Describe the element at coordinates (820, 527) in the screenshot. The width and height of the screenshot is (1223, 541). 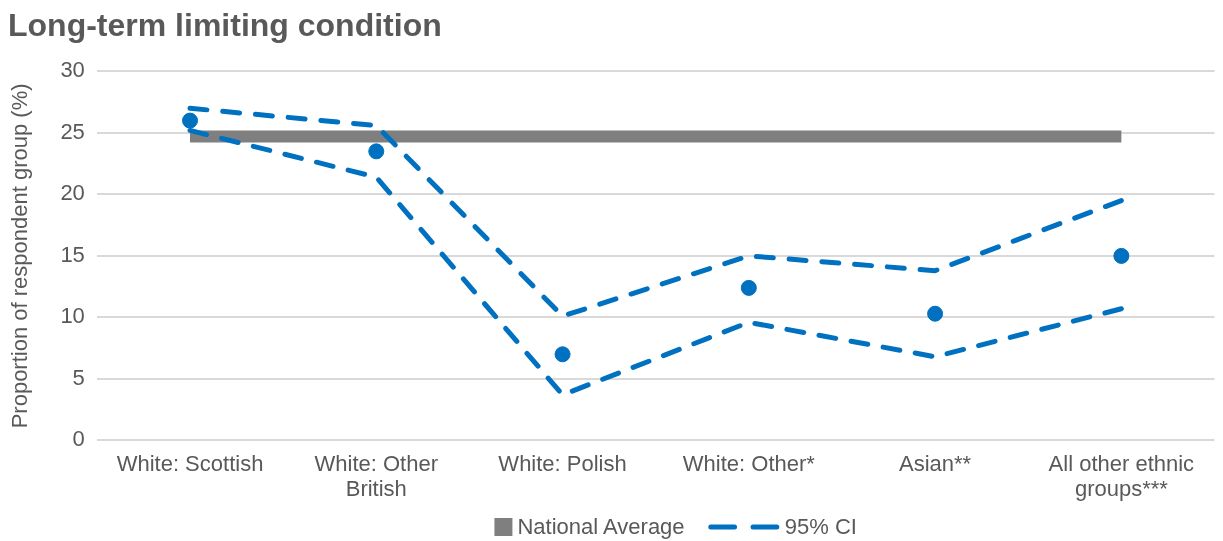
I see `legend-label: 95% CI` at that location.